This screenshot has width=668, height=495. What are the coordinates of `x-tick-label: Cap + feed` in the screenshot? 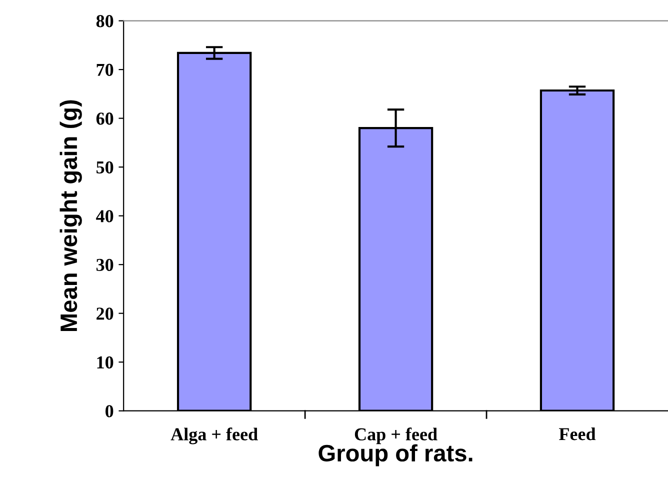 It's located at (396, 436).